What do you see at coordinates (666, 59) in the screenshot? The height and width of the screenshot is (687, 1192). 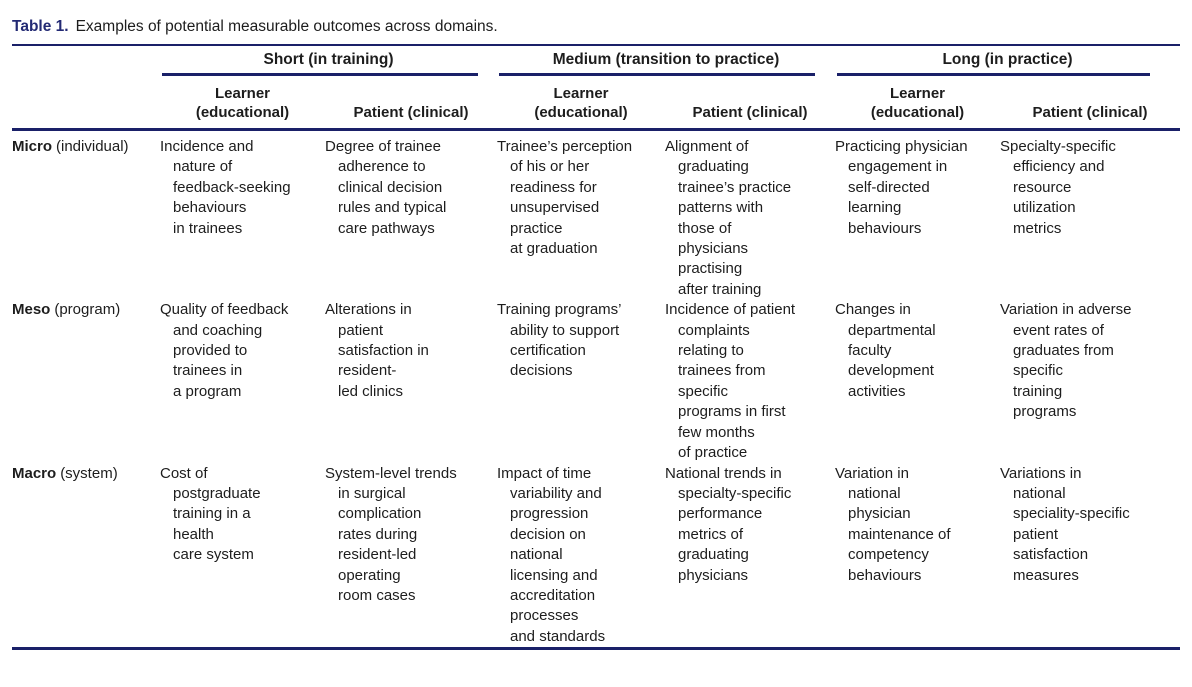 I see `column-group-medium-label: Medium (transition to practice)` at bounding box center [666, 59].